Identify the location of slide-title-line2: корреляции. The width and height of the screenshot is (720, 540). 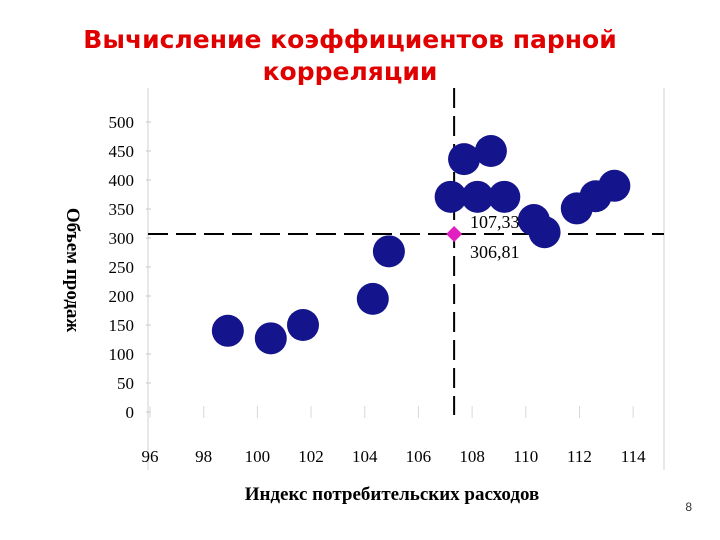
(350, 71).